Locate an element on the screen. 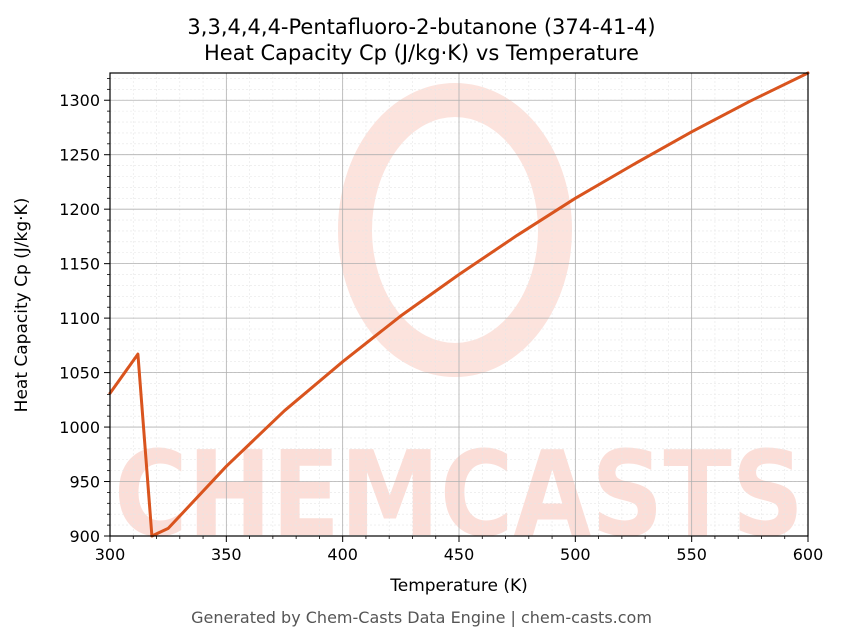 The width and height of the screenshot is (843, 644). x-tick-label: 350 is located at coordinates (226, 554).